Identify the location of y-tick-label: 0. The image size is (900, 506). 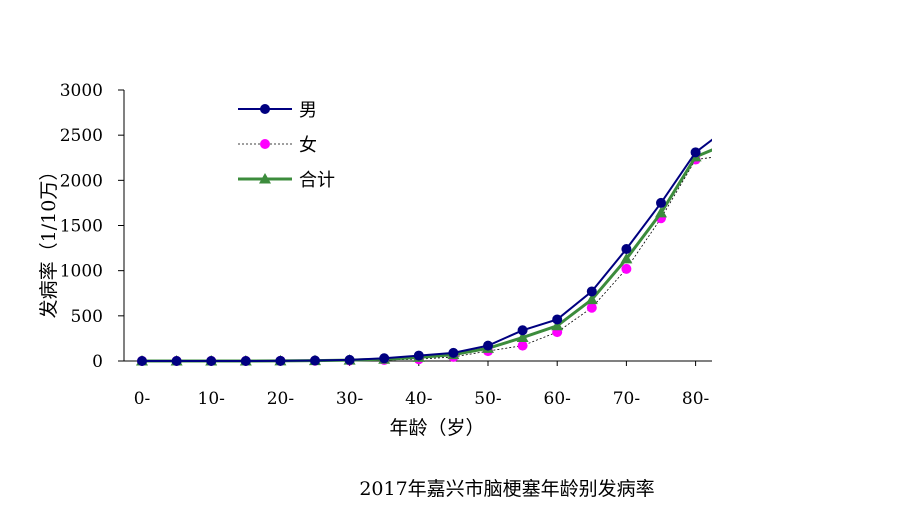
(97, 362).